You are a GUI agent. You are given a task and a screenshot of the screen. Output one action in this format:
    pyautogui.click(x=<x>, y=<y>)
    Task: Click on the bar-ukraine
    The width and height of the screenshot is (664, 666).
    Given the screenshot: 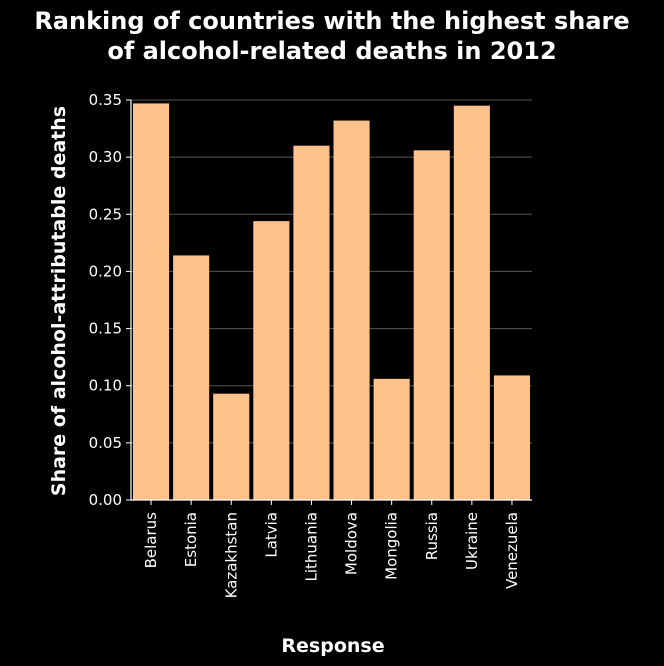 What is the action you would take?
    pyautogui.click(x=471, y=302)
    